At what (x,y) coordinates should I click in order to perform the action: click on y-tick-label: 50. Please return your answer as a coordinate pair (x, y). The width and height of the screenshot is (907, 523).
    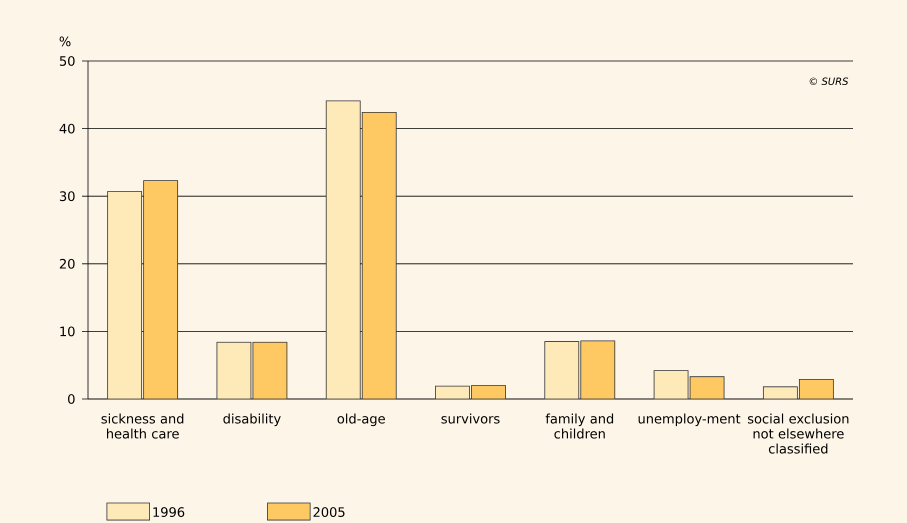
    Looking at the image, I should click on (67, 61).